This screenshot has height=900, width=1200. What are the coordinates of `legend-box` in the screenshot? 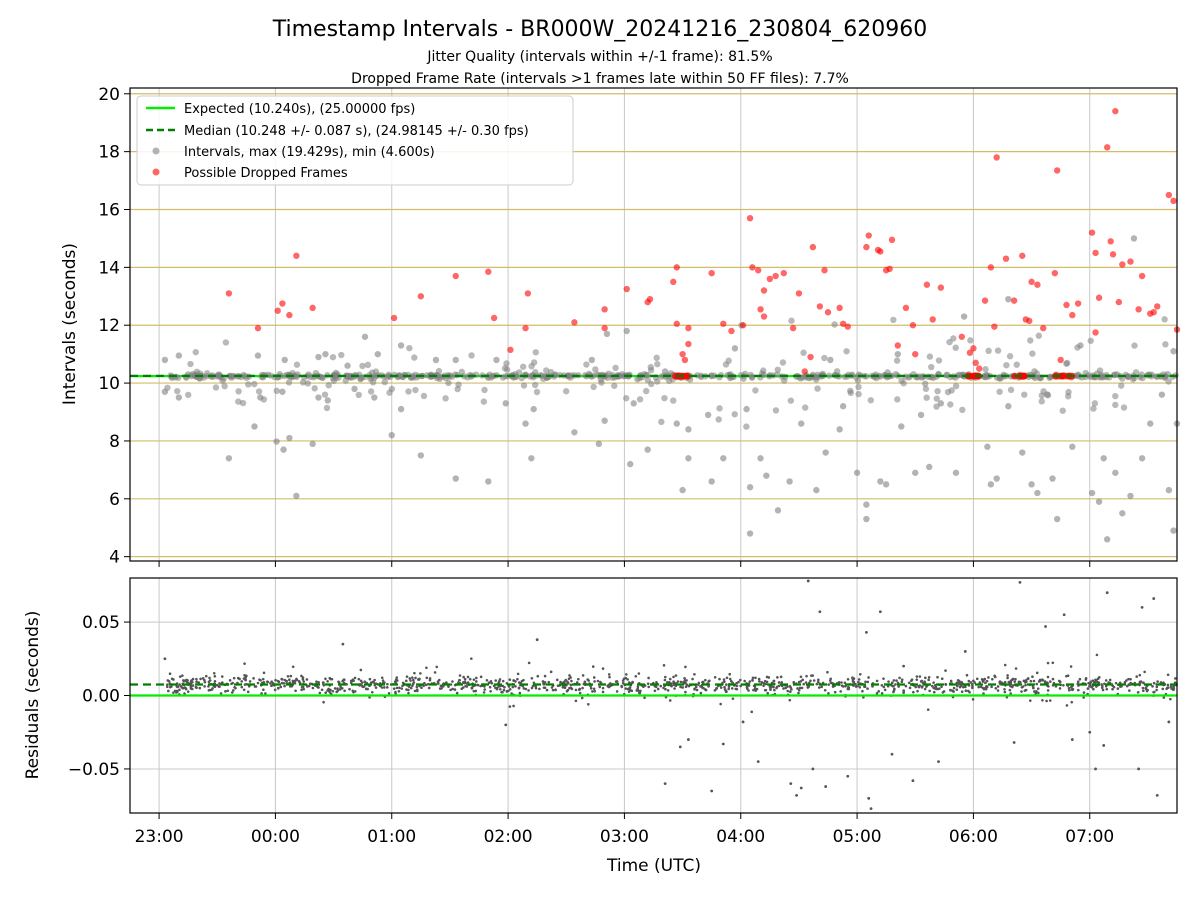 It's located at (355, 140).